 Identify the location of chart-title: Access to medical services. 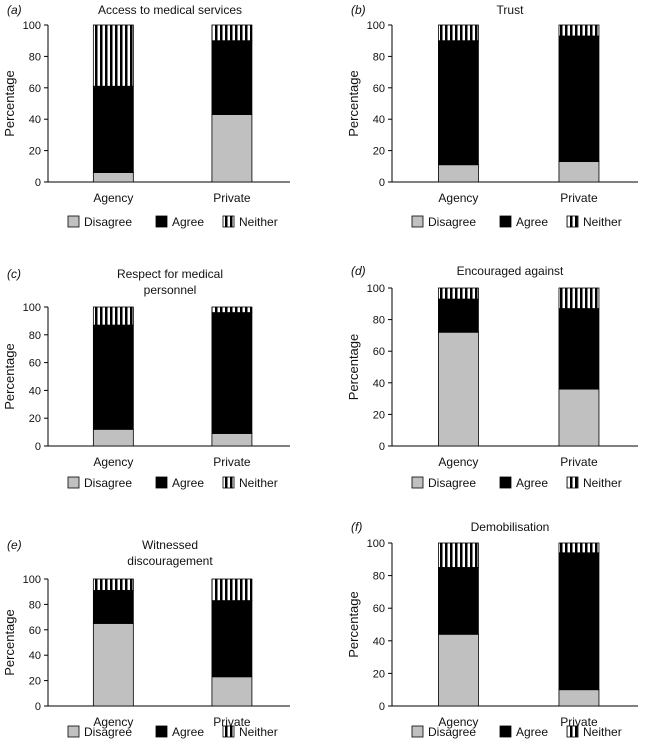
(170, 10).